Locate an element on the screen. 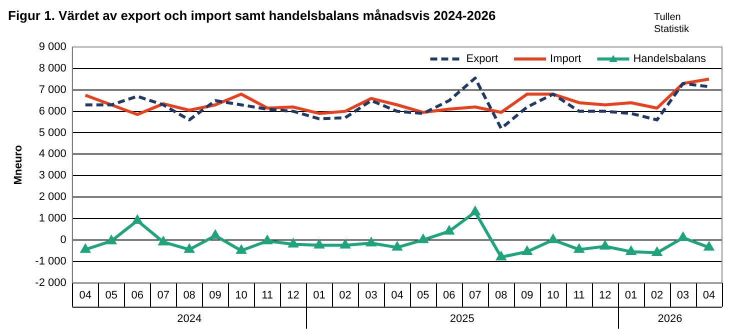 This screenshot has height=336, width=756. y-tick-label: 0 is located at coordinates (63, 240).